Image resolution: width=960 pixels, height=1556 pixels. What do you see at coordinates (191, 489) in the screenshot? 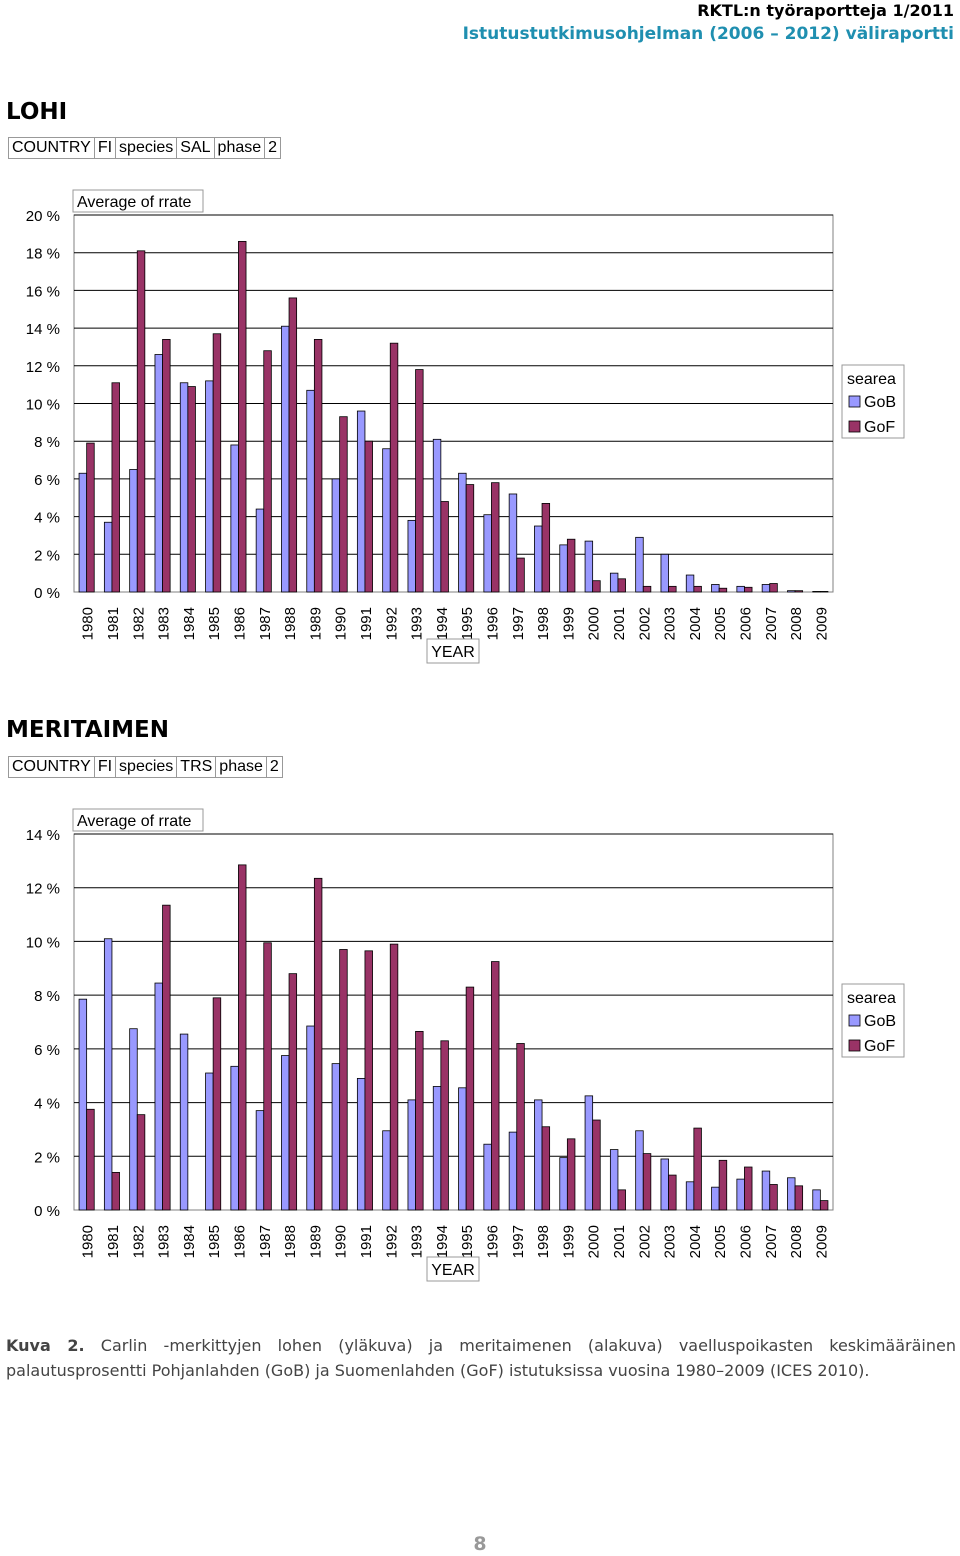
I see `bar-gof-1984` at bounding box center [191, 489].